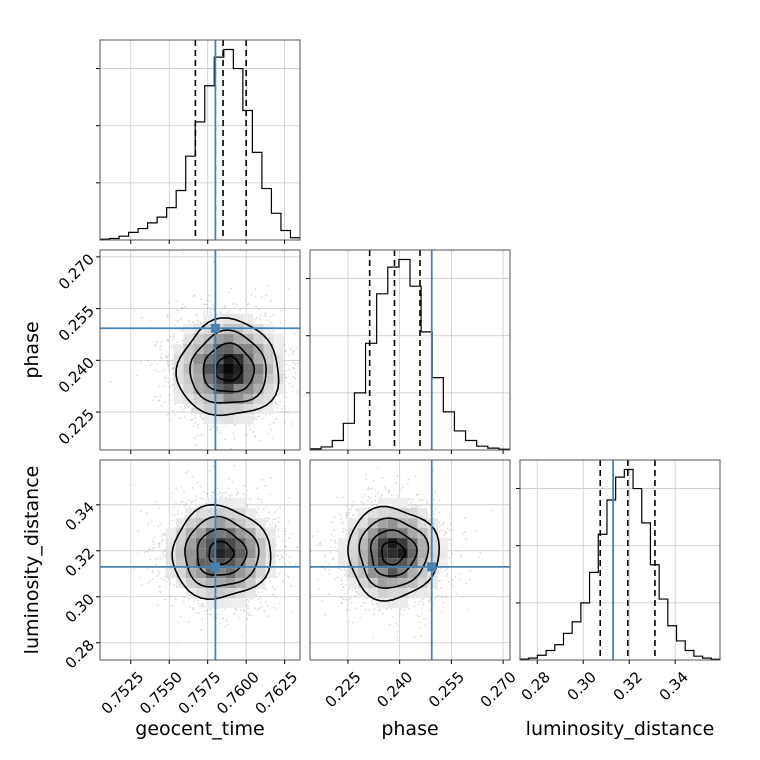 This screenshot has width=760, height=760. I want to click on truth-marker, so click(215, 567).